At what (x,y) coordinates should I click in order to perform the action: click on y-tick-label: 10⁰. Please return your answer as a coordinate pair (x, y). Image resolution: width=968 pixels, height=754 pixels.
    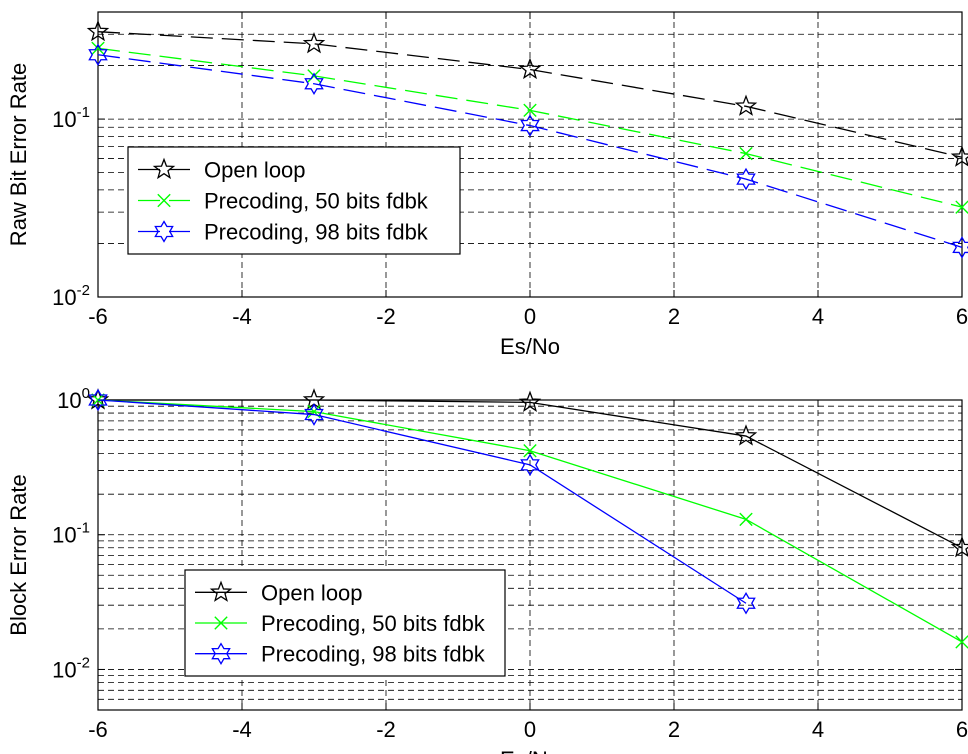
    Looking at the image, I should click on (73, 399).